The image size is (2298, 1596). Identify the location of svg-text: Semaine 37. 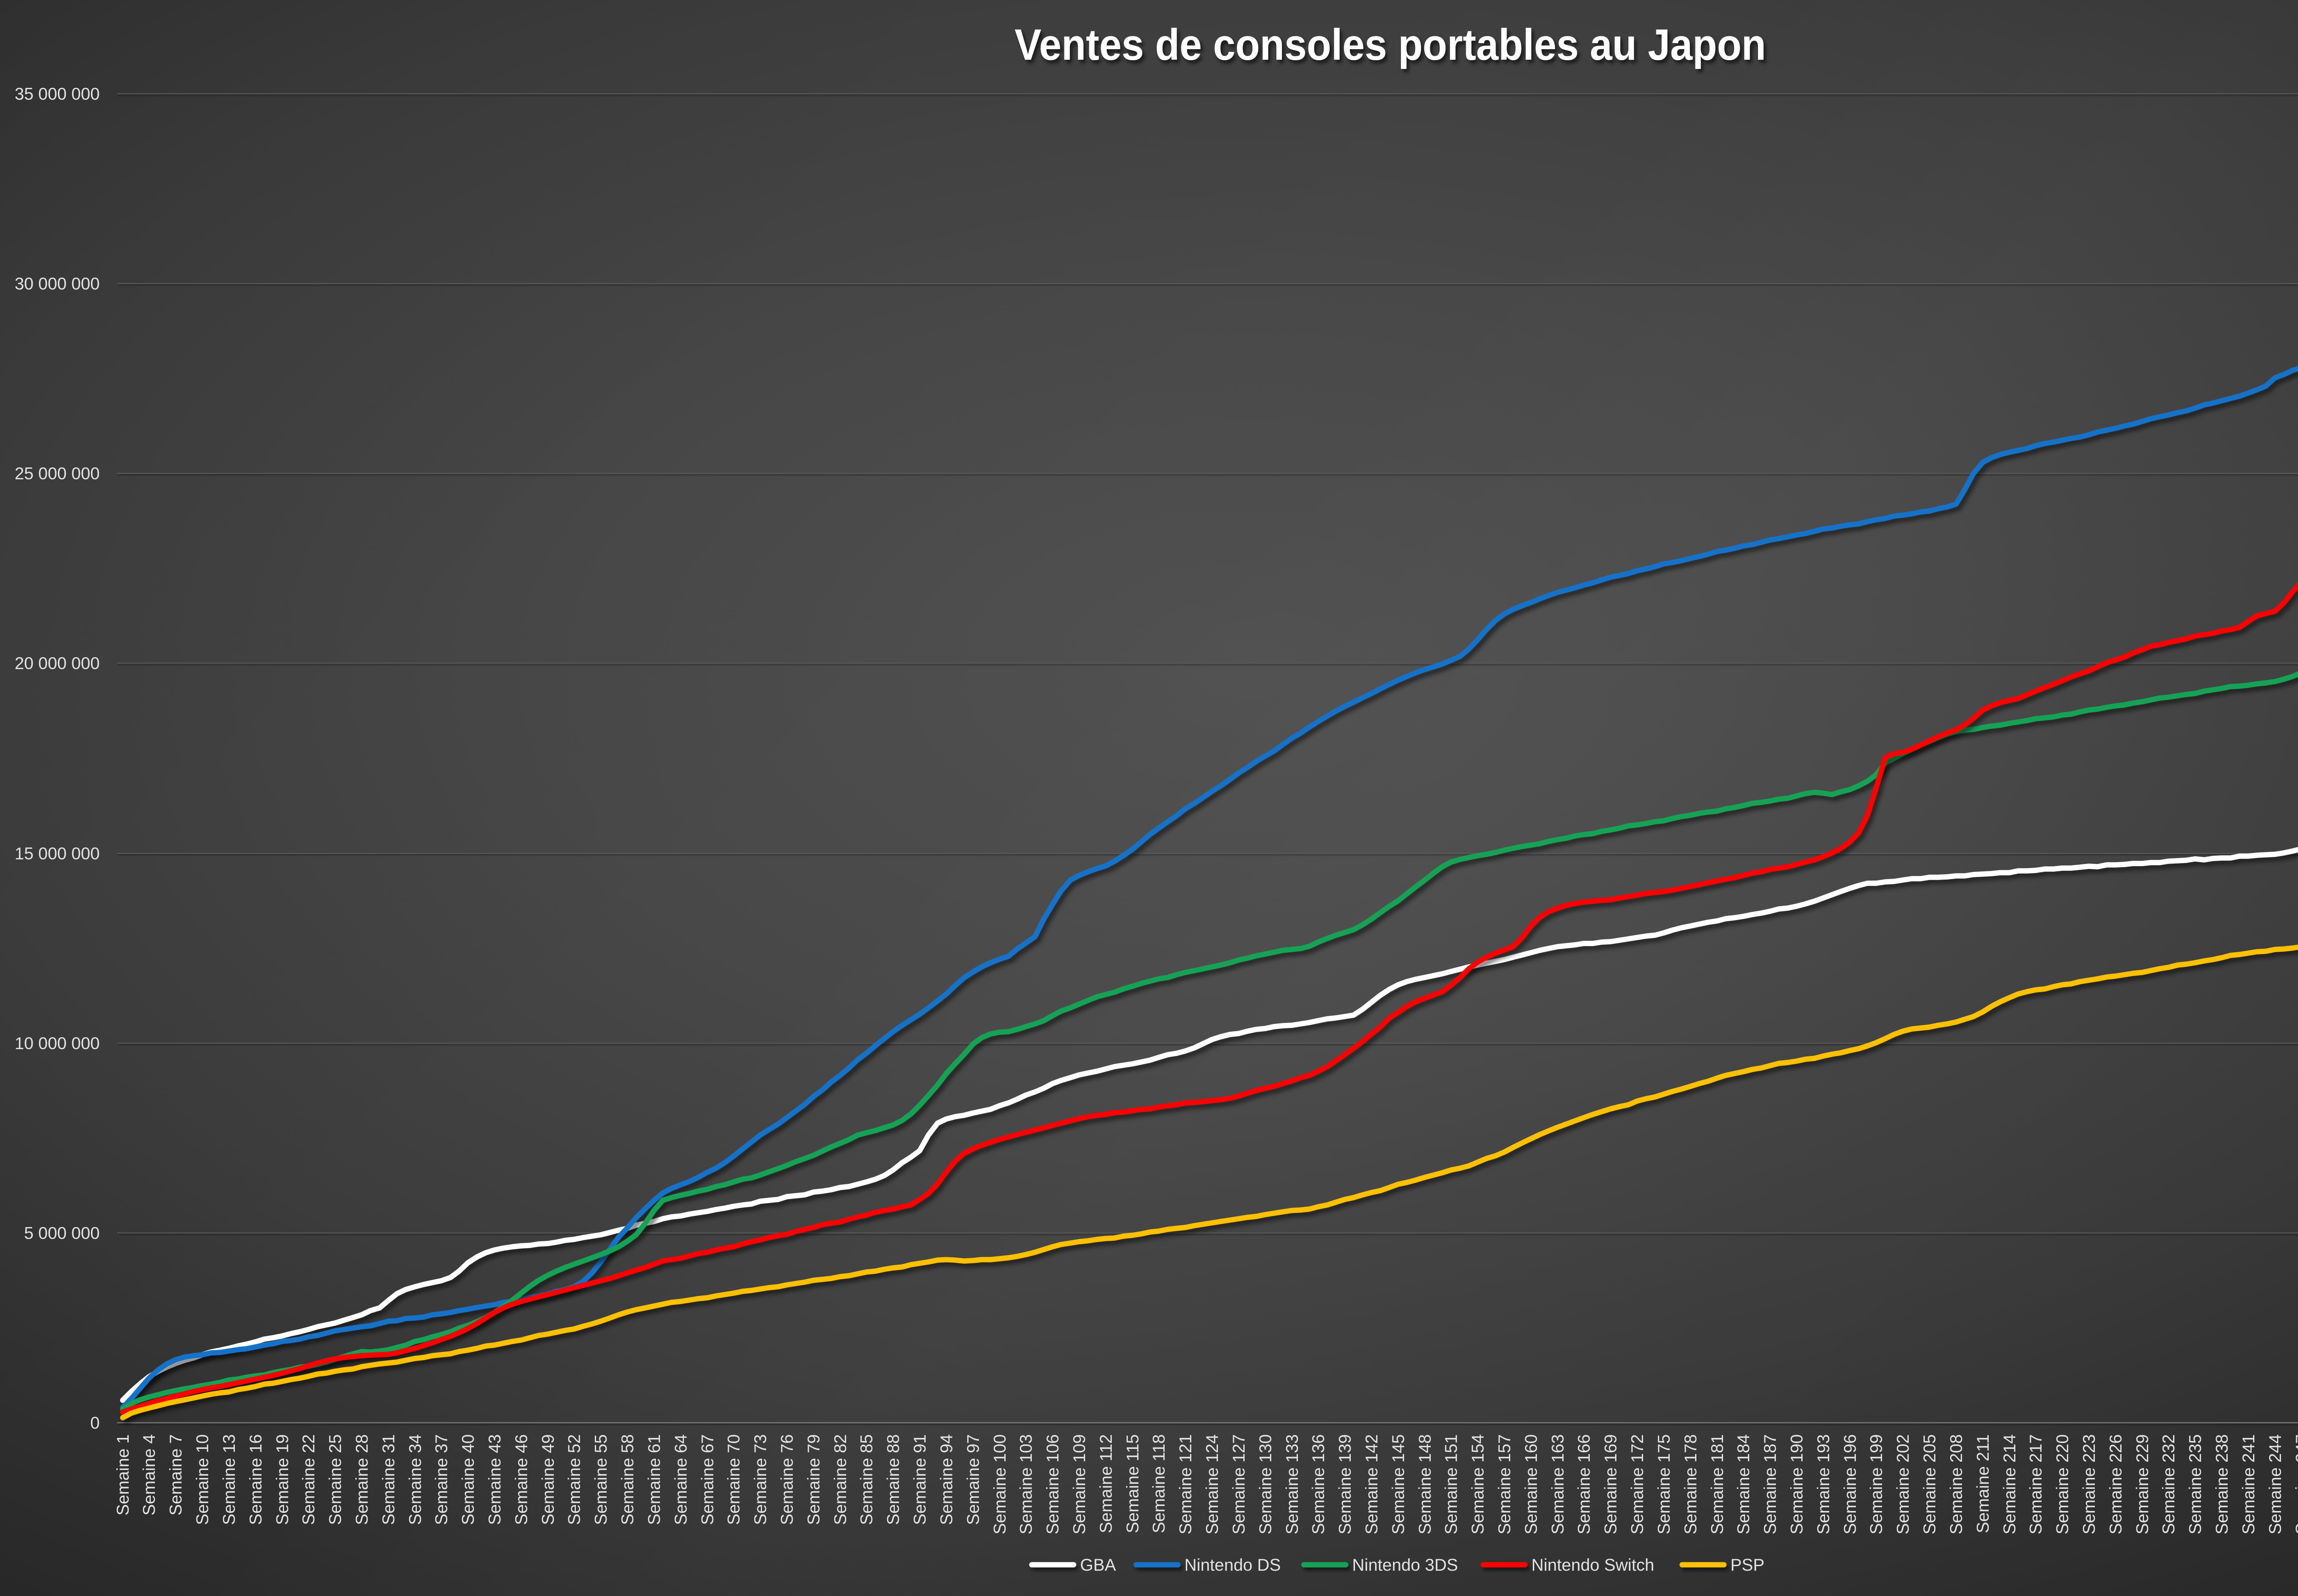
(442, 1479).